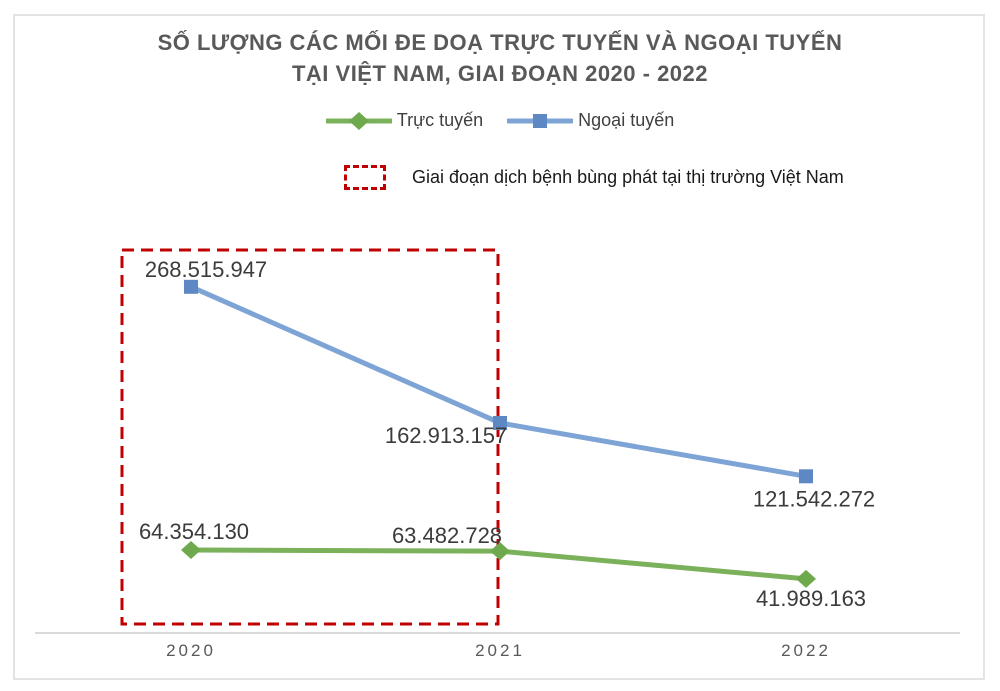 Image resolution: width=1000 pixels, height=691 pixels. I want to click on blue-line-square-marker-icon, so click(540, 120).